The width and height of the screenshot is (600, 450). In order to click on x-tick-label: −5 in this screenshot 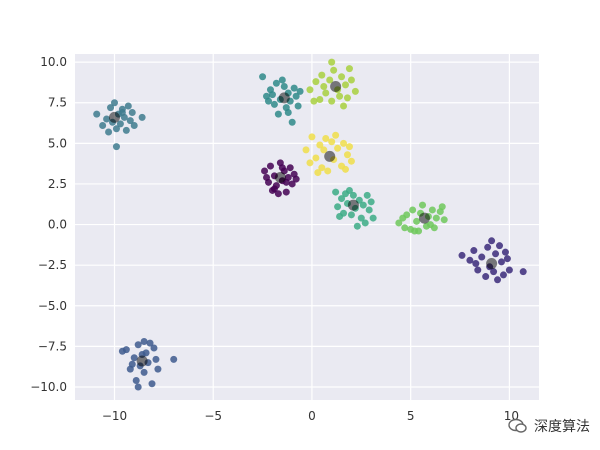, I will do `click(213, 416)`.